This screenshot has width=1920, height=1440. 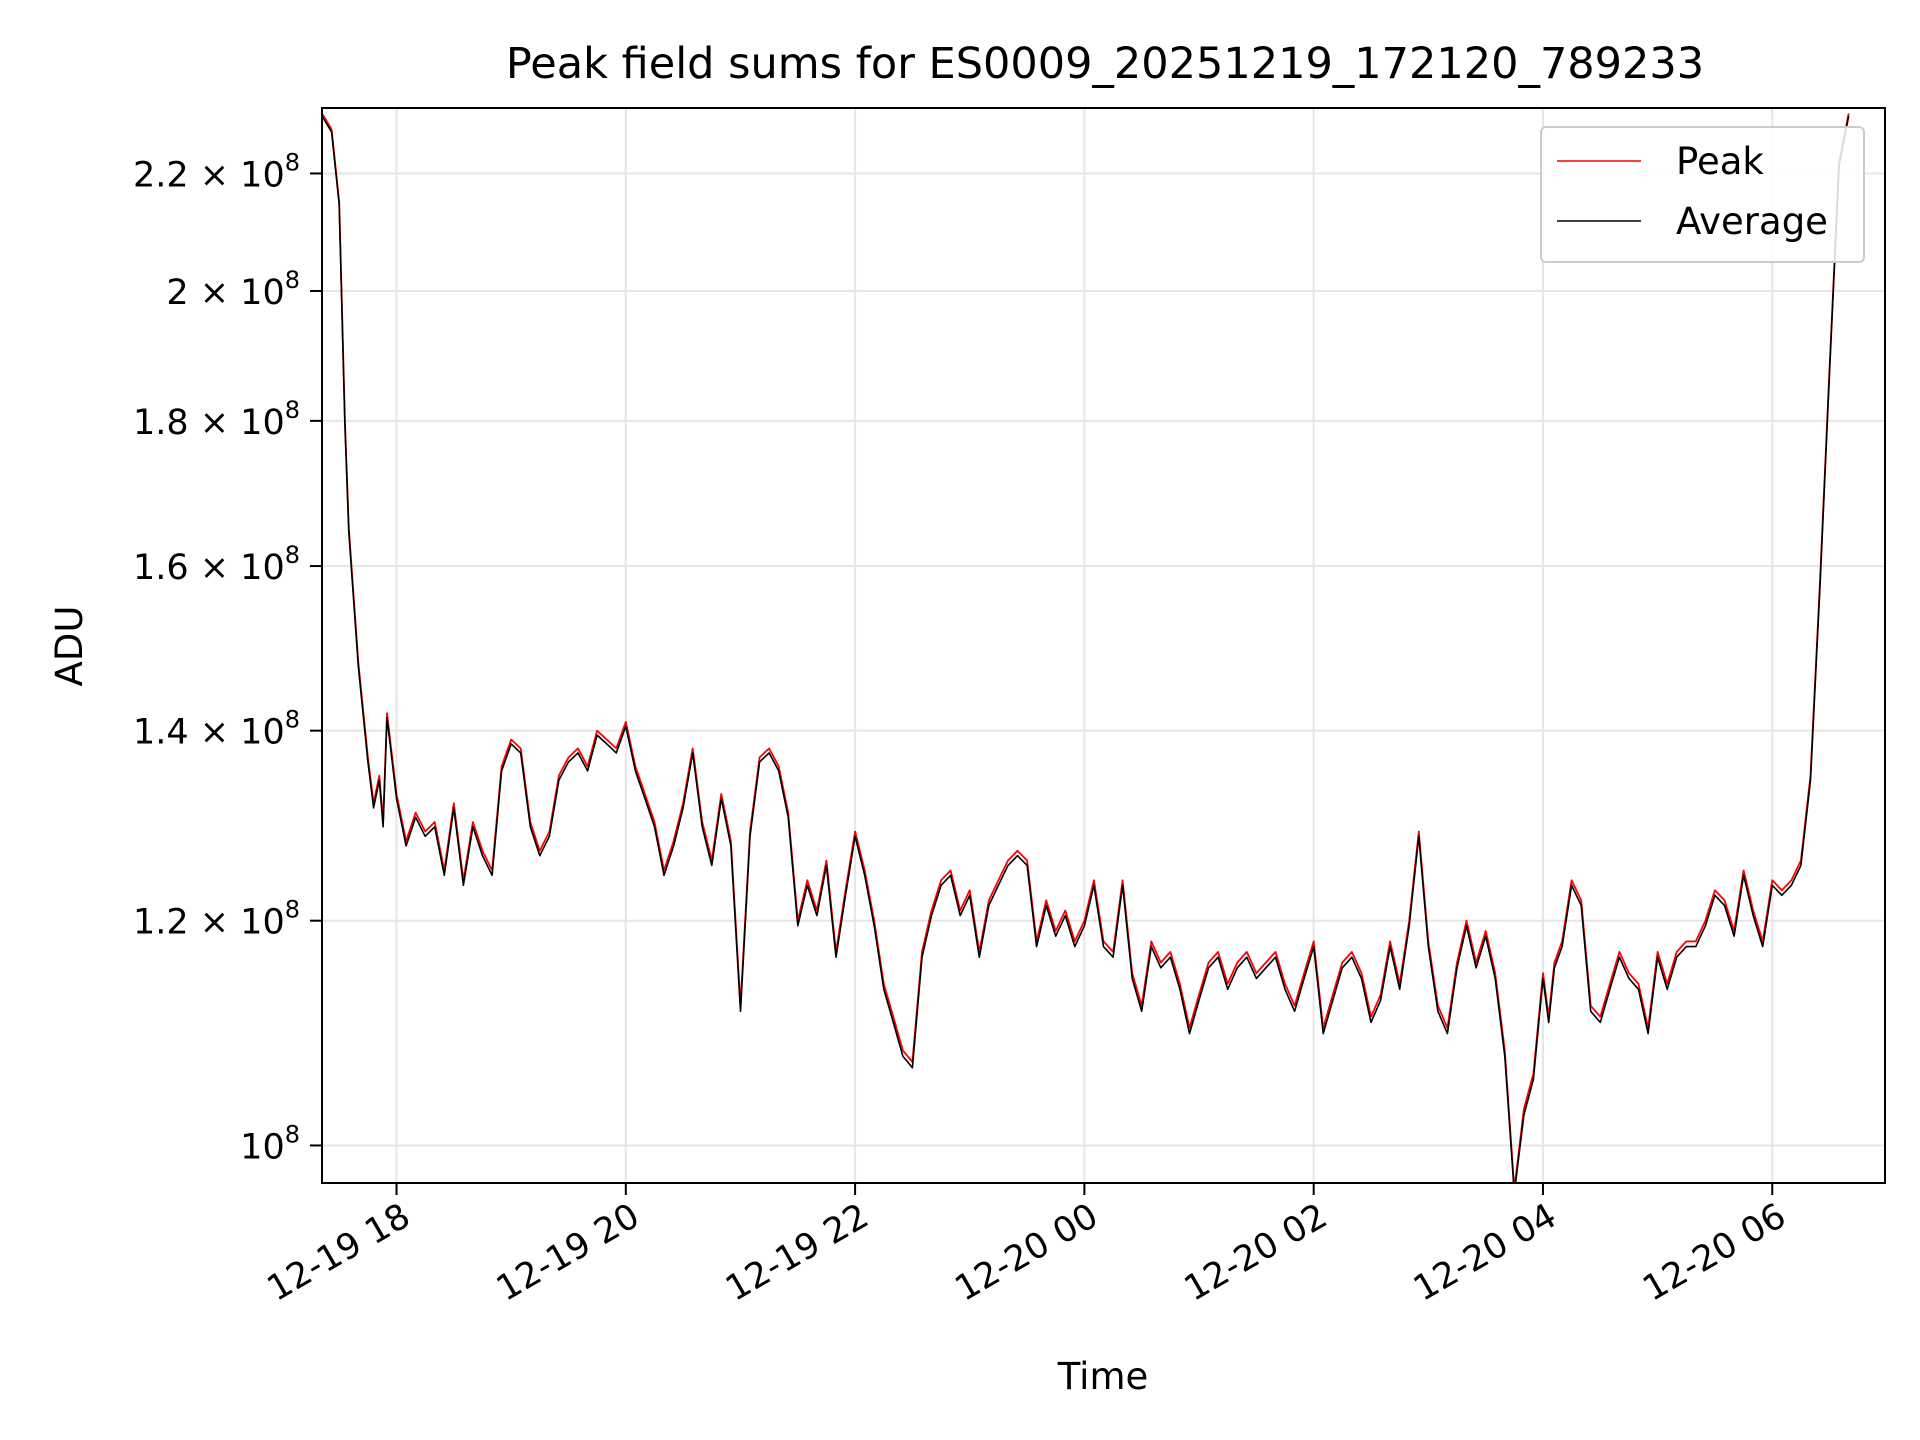 What do you see at coordinates (270, 1143) in the screenshot?
I see `y-tick-label: 108` at bounding box center [270, 1143].